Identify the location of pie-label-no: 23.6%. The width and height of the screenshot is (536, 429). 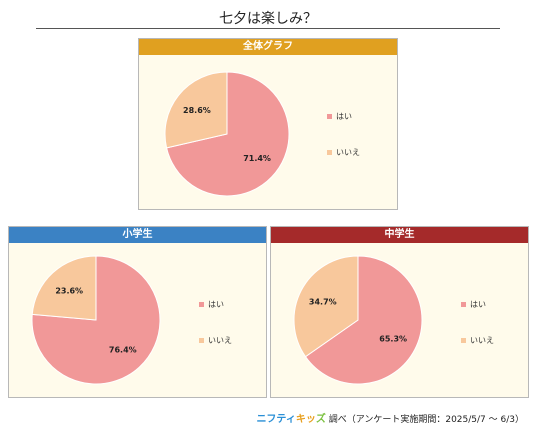
(69, 291).